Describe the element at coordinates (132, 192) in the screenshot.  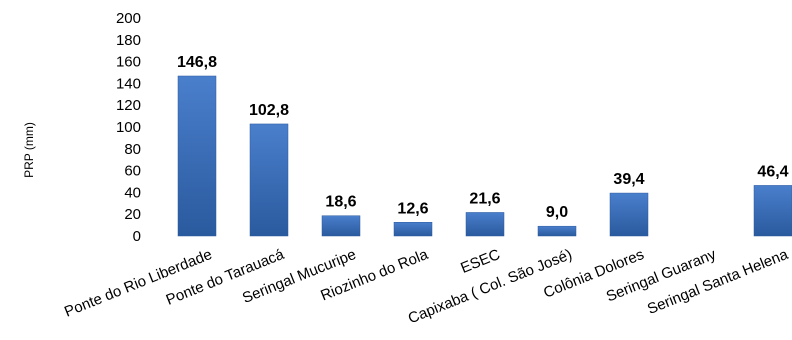
I see `y-tick-label: 40` at that location.